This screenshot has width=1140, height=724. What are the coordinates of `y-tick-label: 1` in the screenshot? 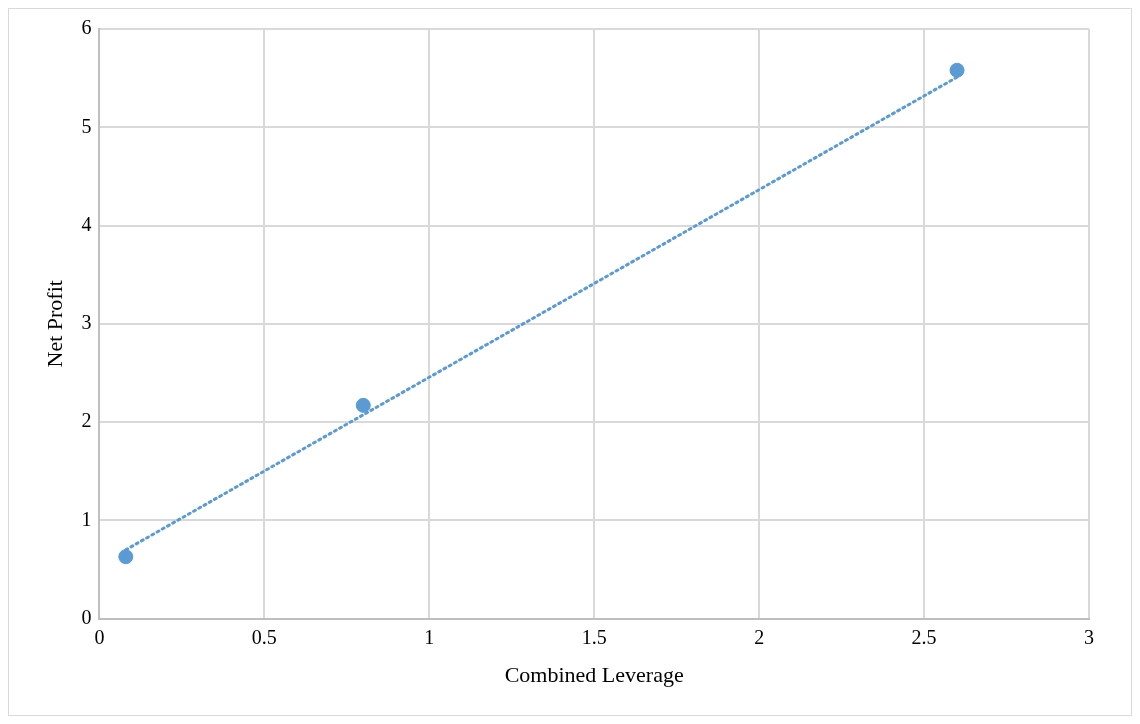 It's located at (86, 518).